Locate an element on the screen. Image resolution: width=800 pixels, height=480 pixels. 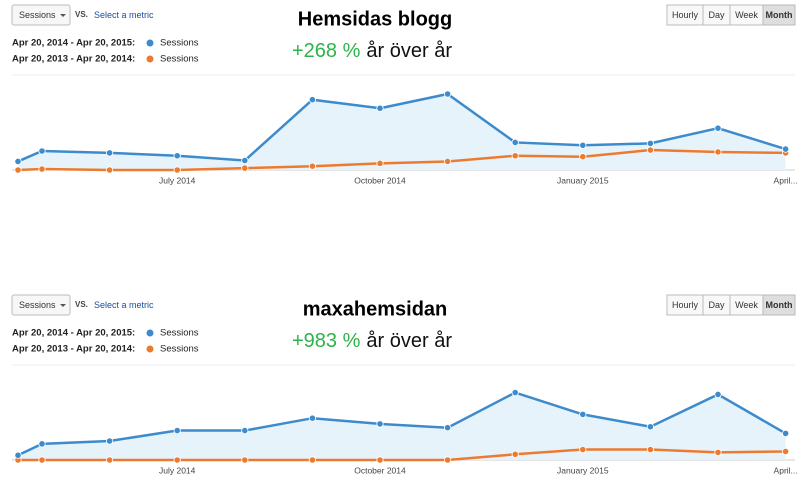
dropdown-box is located at coordinates (41, 15).